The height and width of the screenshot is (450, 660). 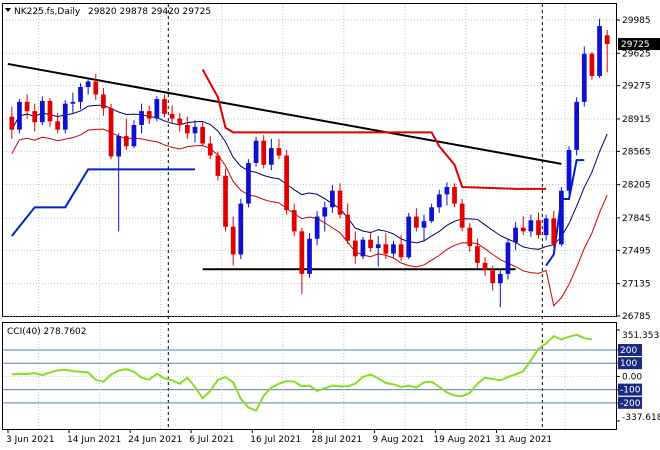 What do you see at coordinates (636, 87) in the screenshot?
I see `price-tick-label: 29275` at bounding box center [636, 87].